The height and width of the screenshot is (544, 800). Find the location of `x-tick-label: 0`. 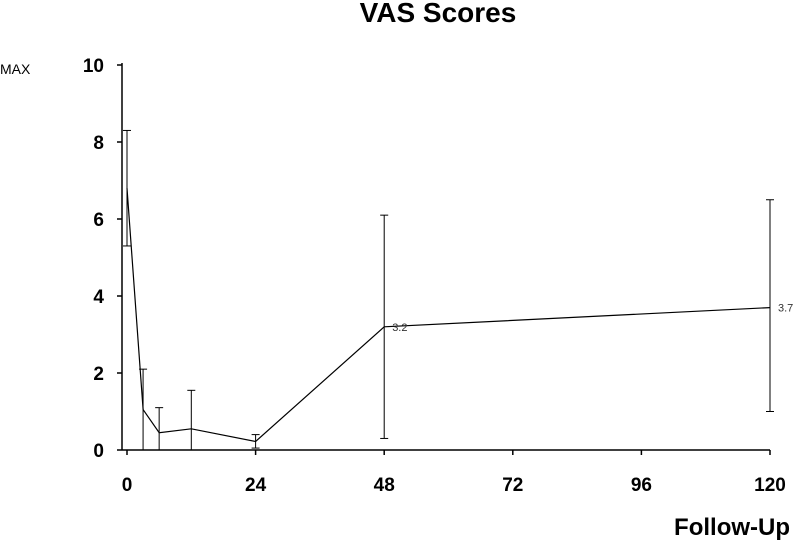

x-tick-label: 0 is located at coordinates (127, 485).